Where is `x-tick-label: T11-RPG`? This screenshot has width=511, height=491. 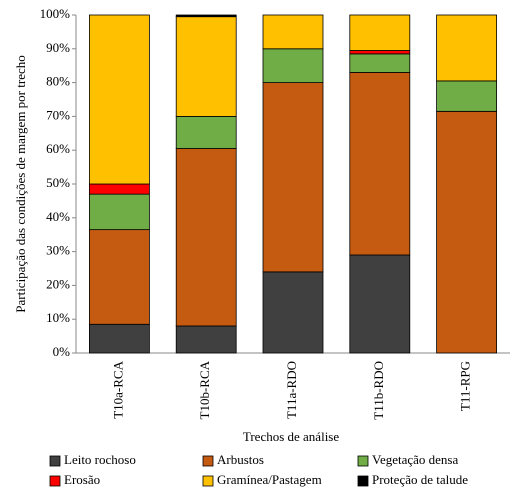 x-tick-label: T11-RPG is located at coordinates (465, 386).